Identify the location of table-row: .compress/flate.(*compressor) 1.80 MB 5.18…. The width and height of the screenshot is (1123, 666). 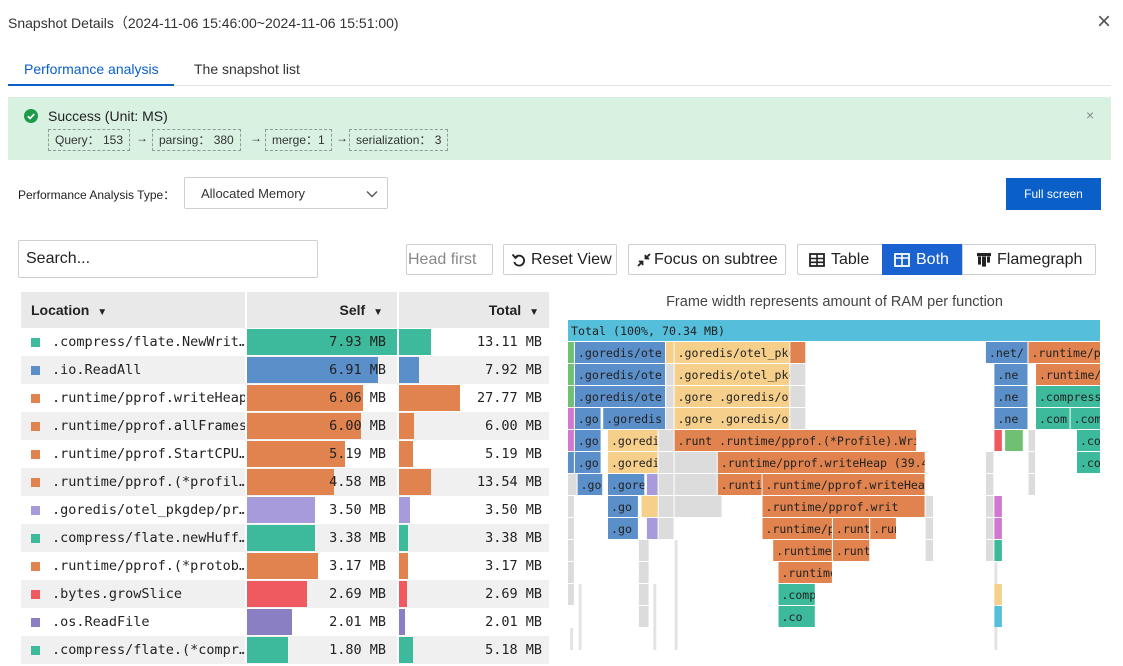
(285, 650).